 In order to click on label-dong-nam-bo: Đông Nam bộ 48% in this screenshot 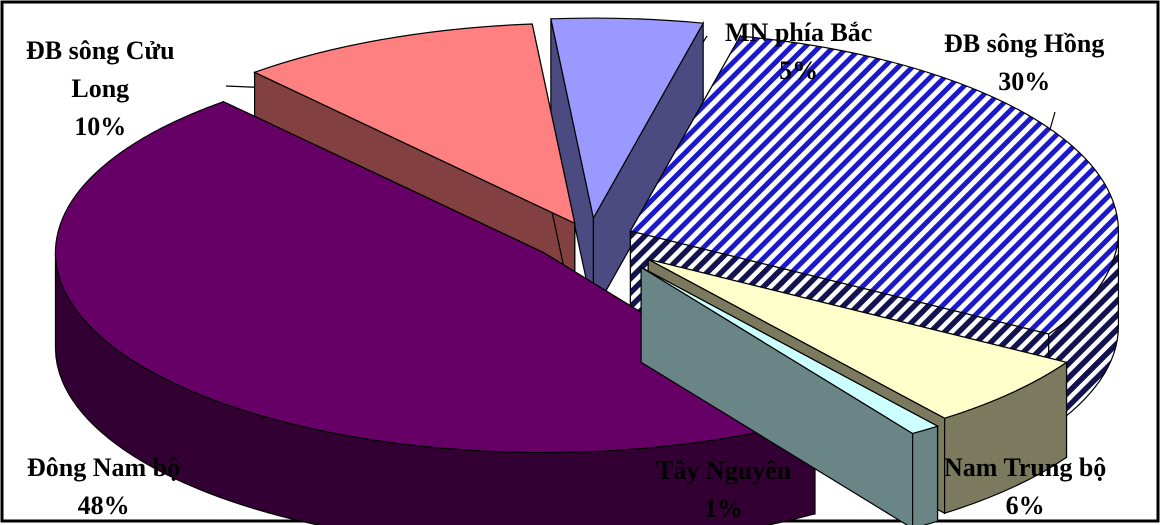, I will do `click(103, 487)`.